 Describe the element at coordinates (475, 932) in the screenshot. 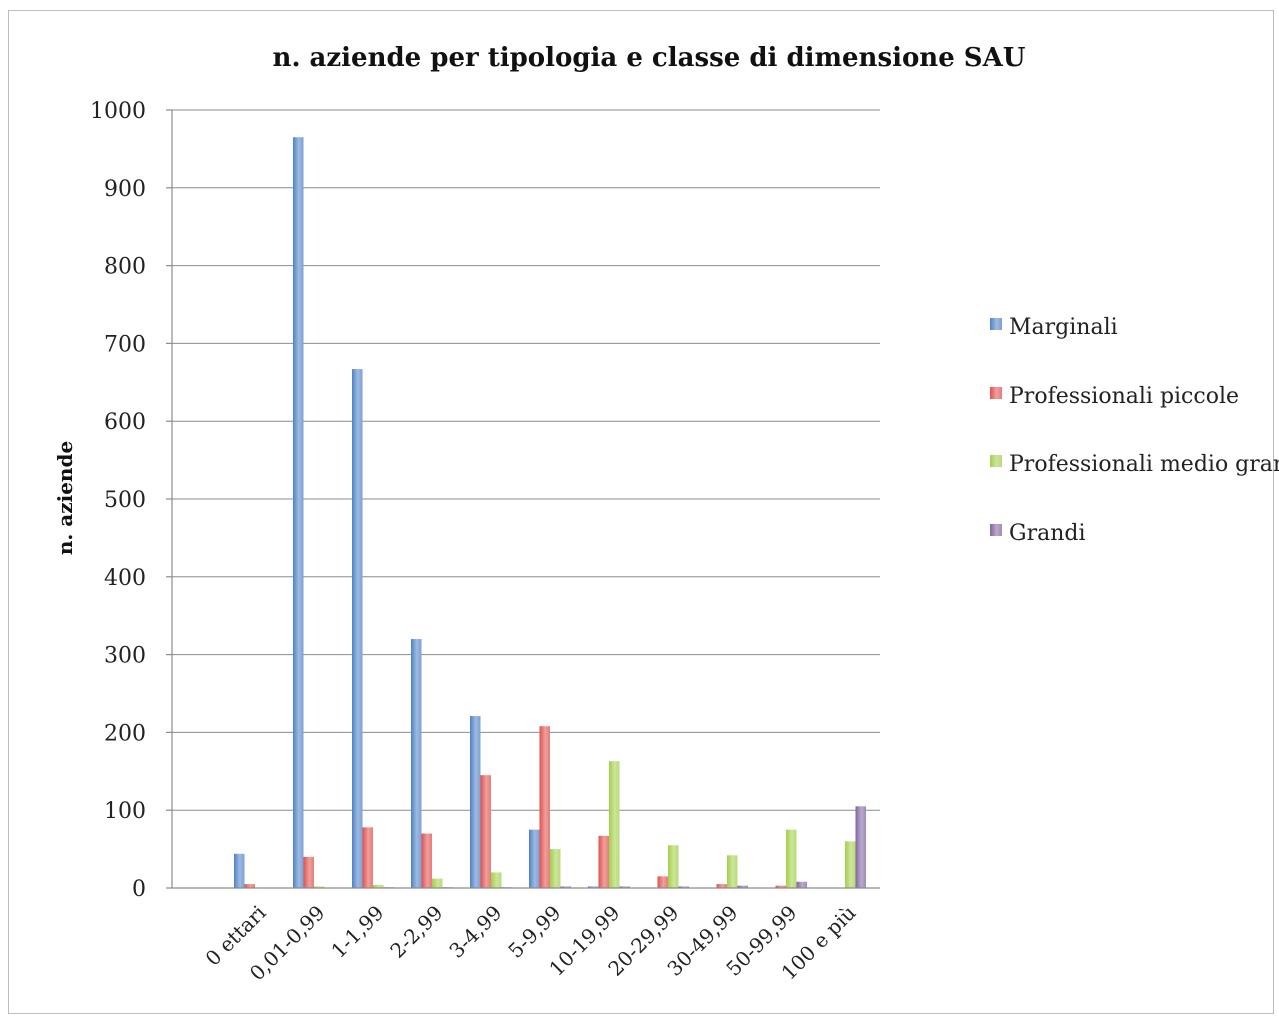

I see `x-tick-label: 3-4,99` at that location.